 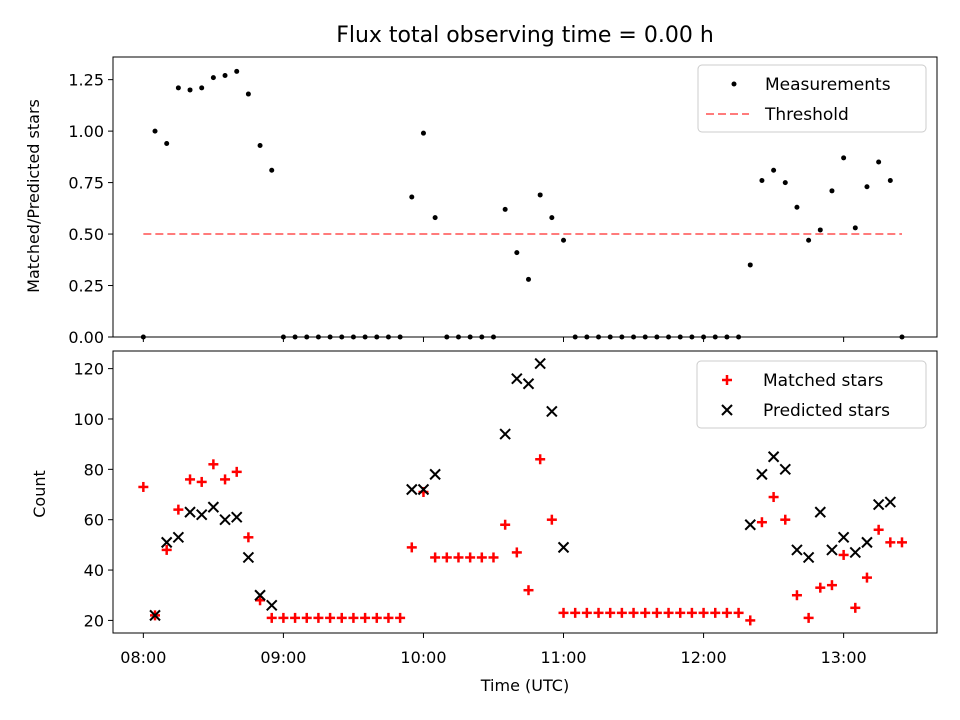 I want to click on y-tick-label: 100, so click(x=88, y=419).